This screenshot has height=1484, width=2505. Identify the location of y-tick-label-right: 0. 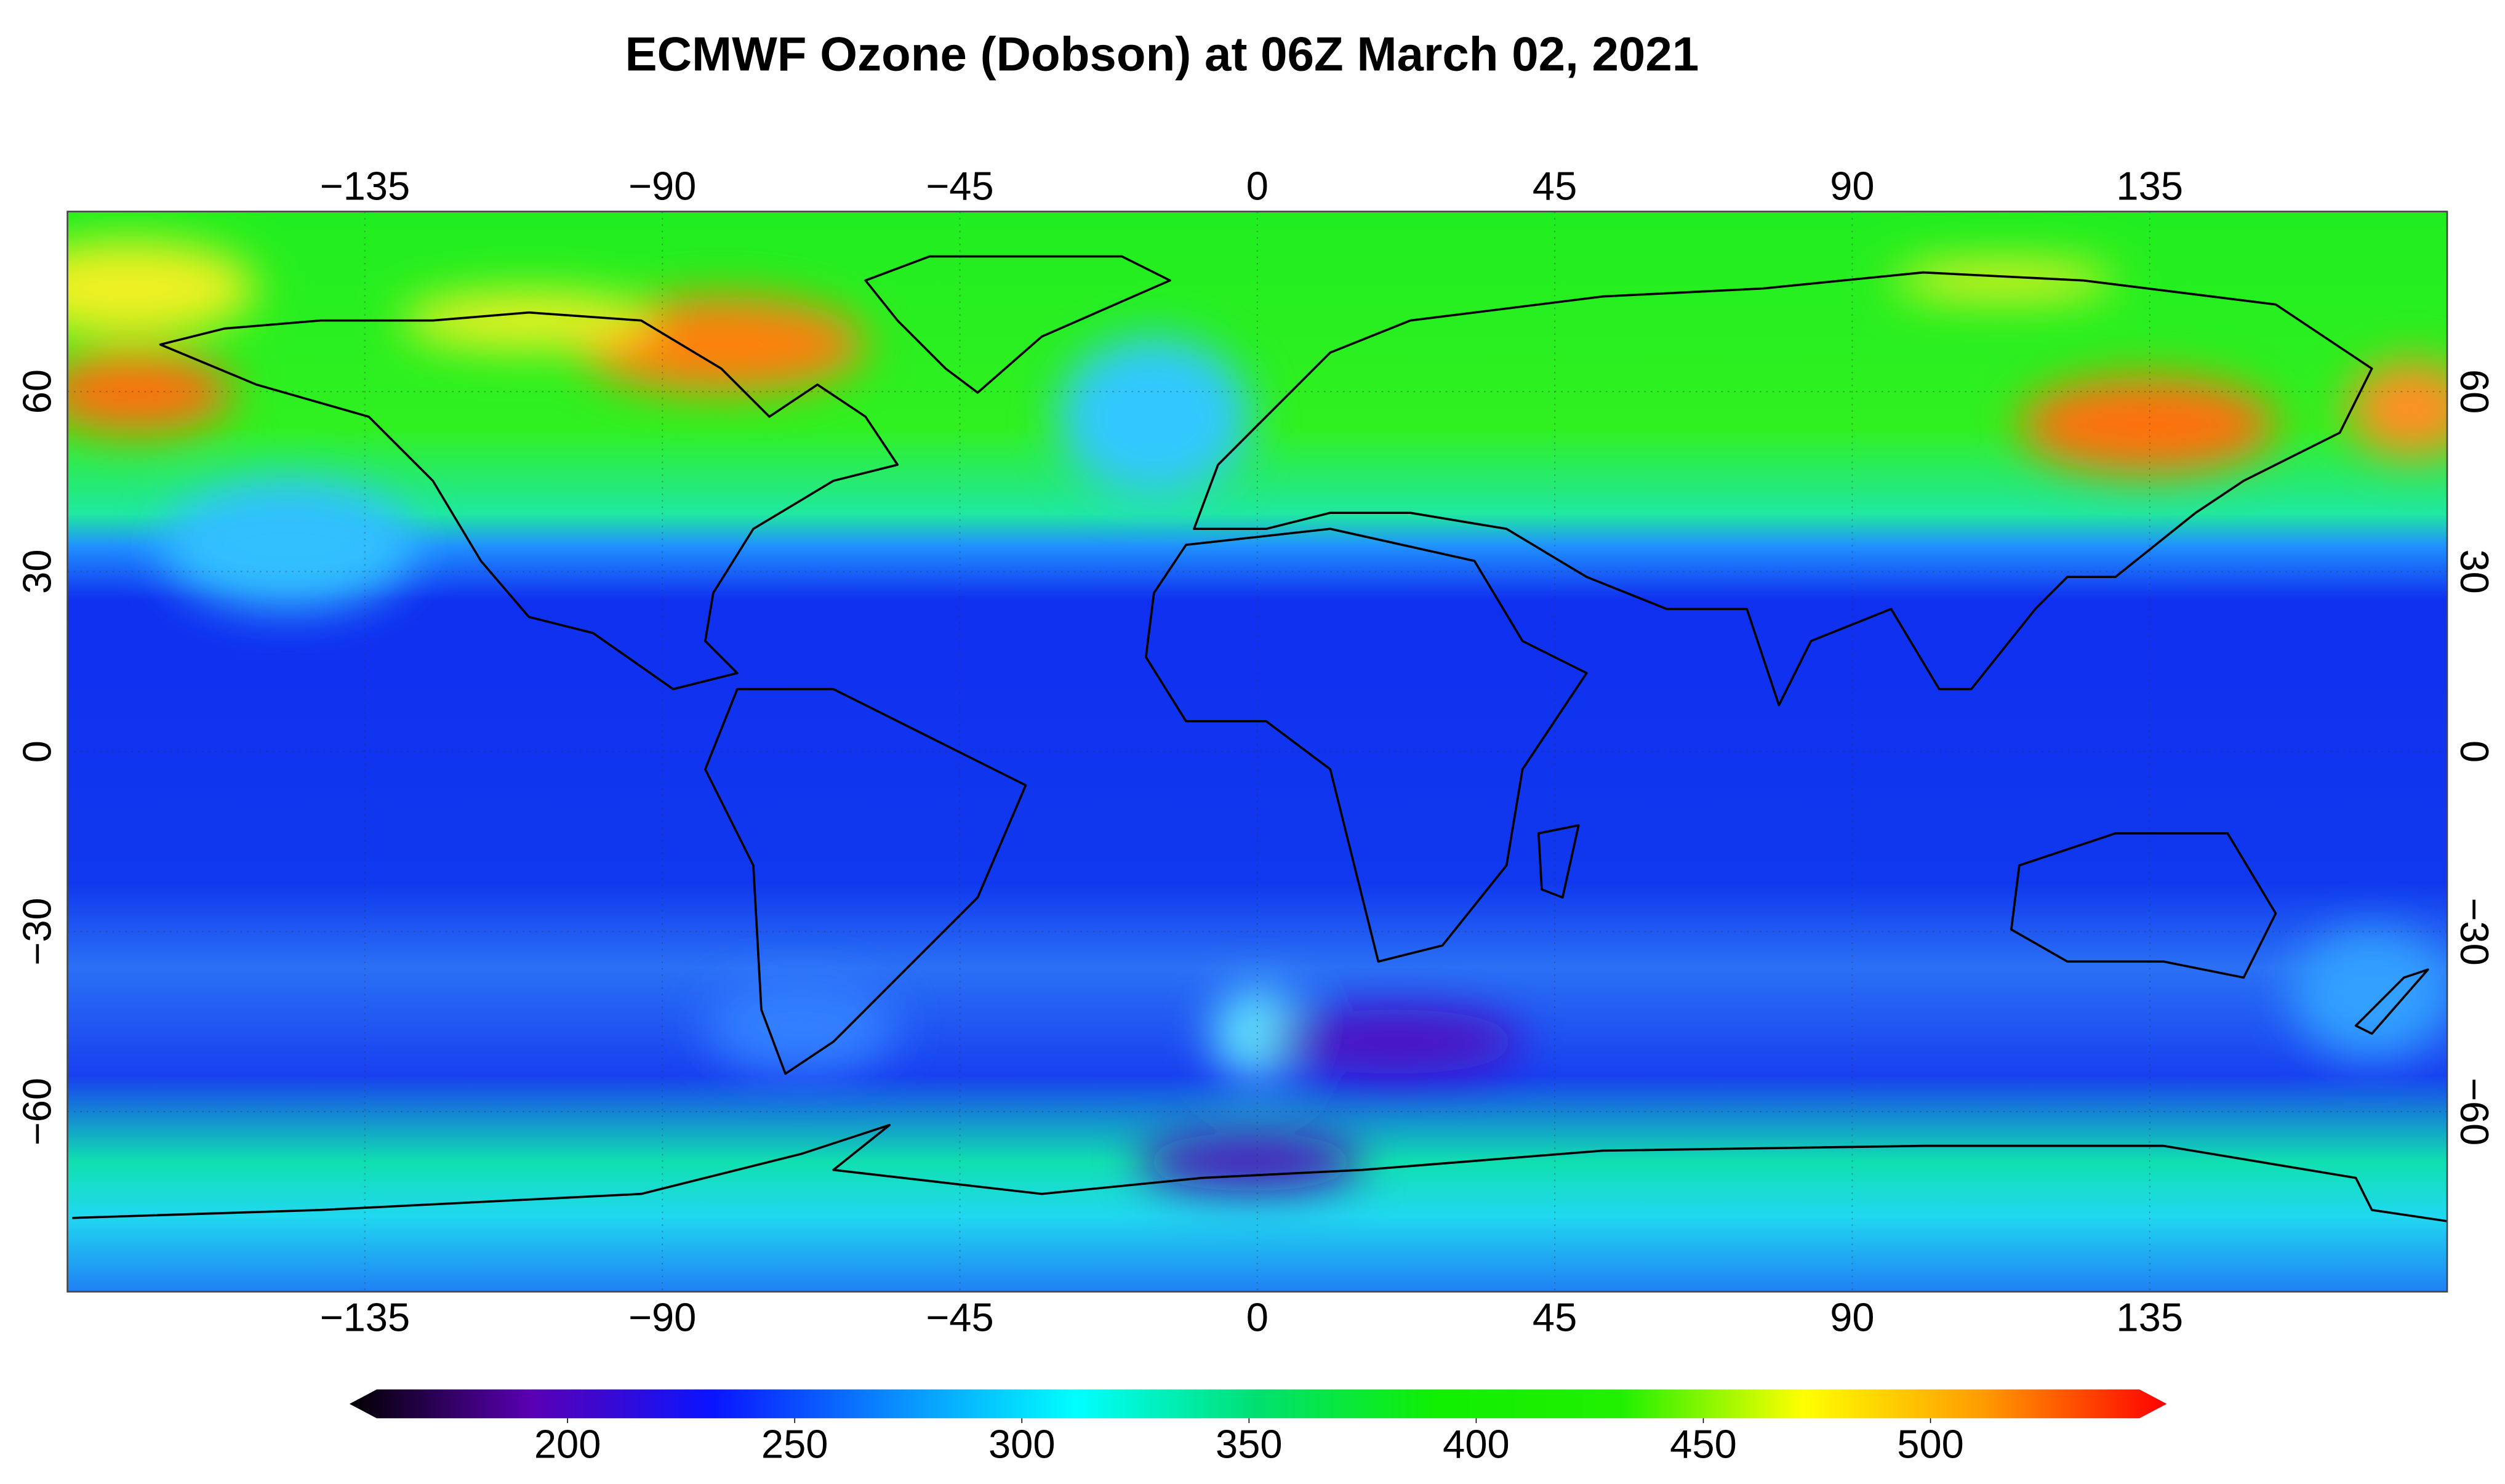
(2475, 751).